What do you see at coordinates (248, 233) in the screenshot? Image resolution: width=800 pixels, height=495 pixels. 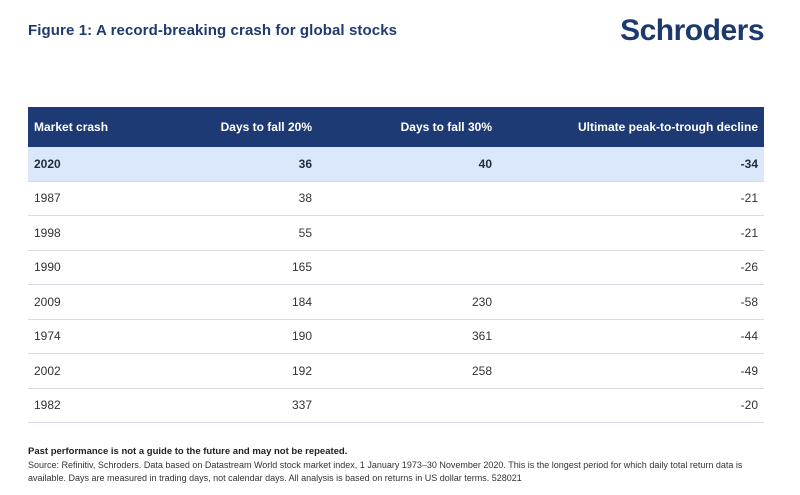 I see `cell-days-to-fall-20: 55` at bounding box center [248, 233].